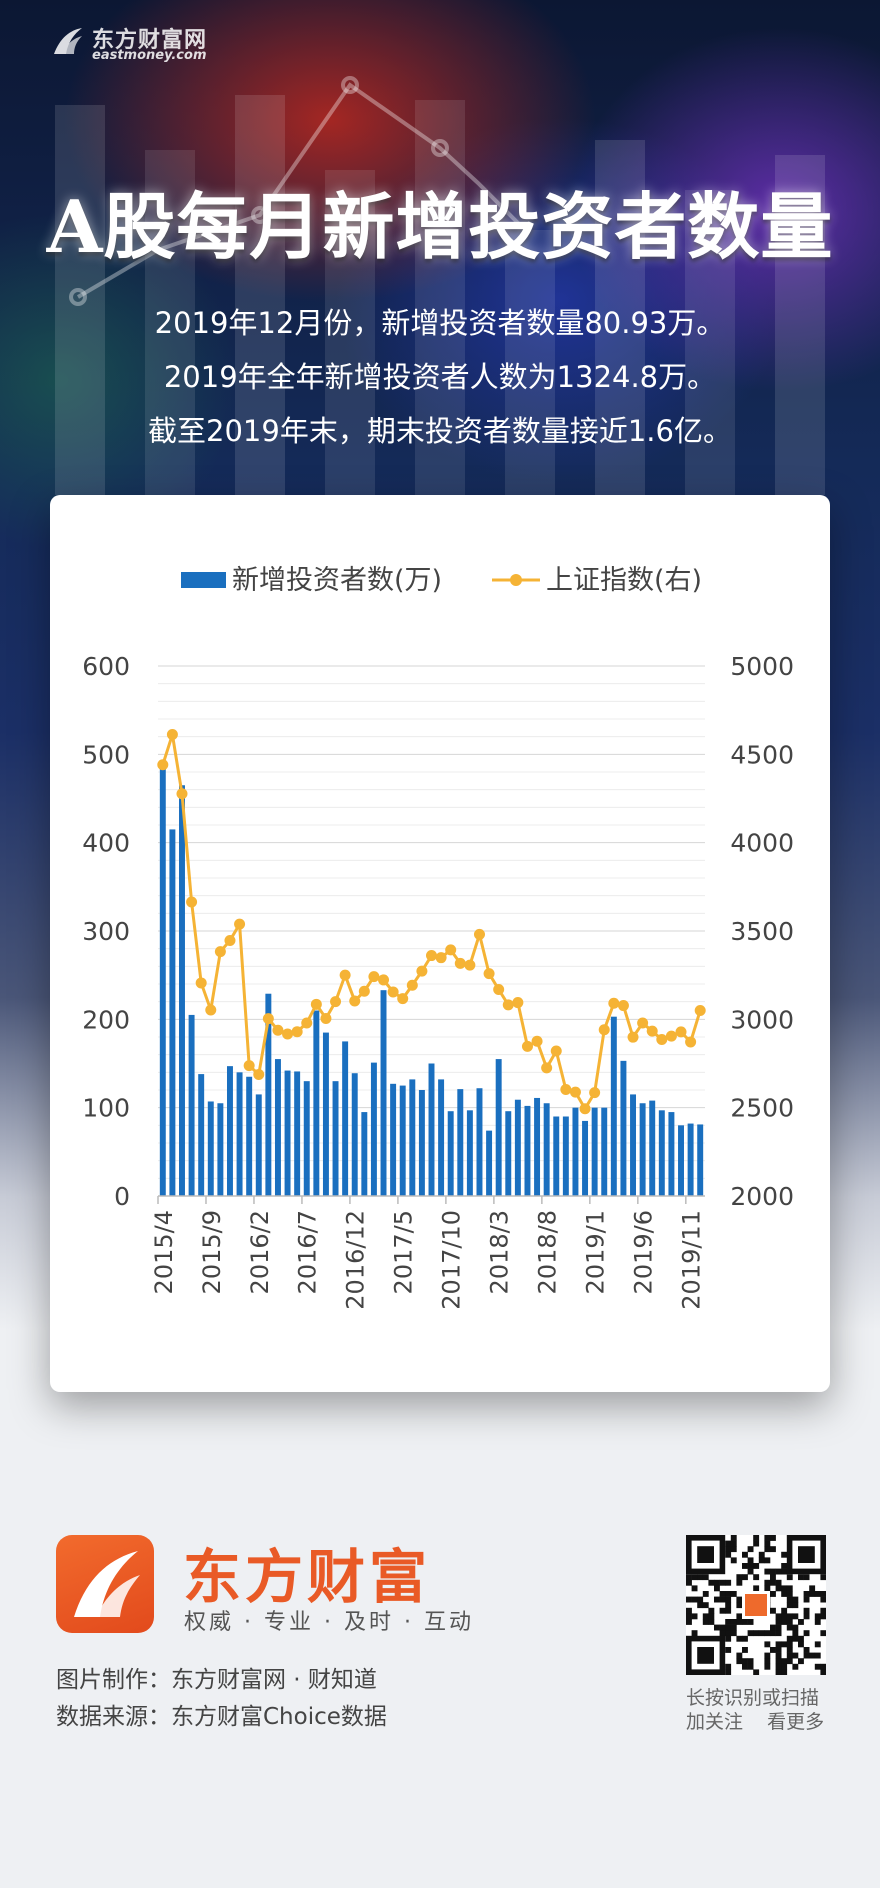 Image resolution: width=880 pixels, height=1888 pixels. What do you see at coordinates (337, 580) in the screenshot?
I see `legend-bar-label: 新增投资者数(万)` at bounding box center [337, 580].